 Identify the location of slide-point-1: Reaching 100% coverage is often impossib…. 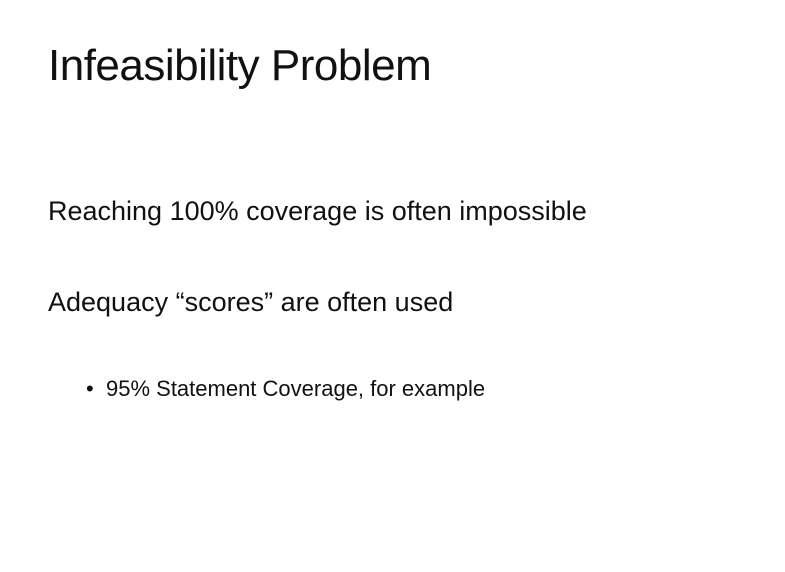
(317, 211).